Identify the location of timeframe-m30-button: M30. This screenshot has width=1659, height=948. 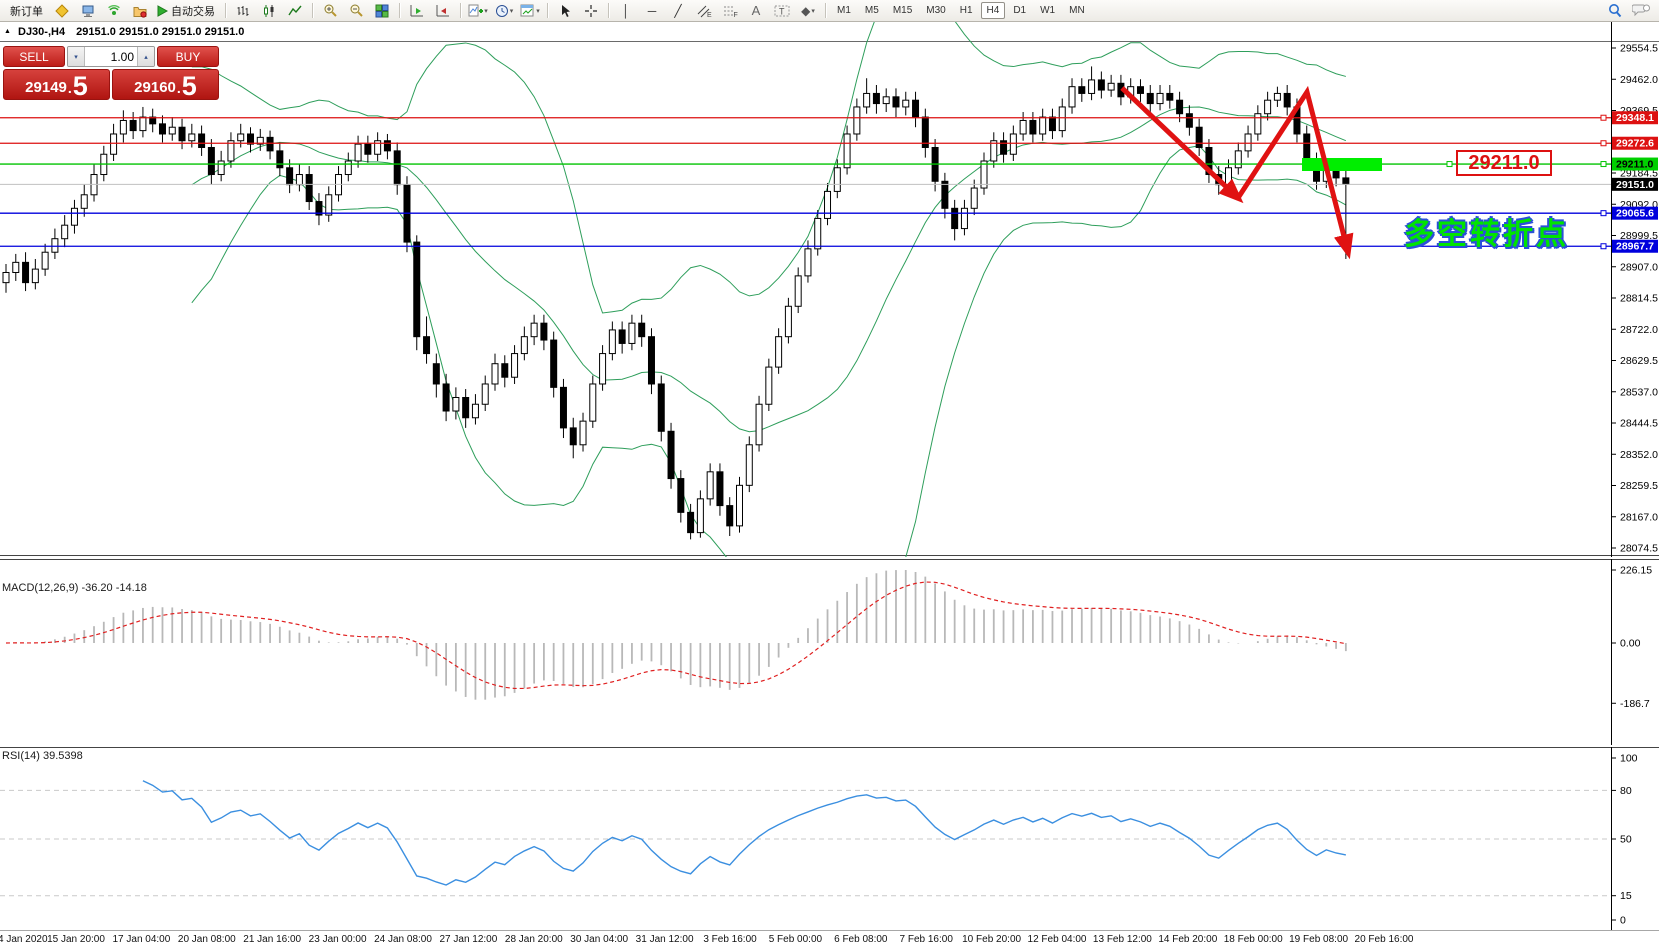
(936, 10).